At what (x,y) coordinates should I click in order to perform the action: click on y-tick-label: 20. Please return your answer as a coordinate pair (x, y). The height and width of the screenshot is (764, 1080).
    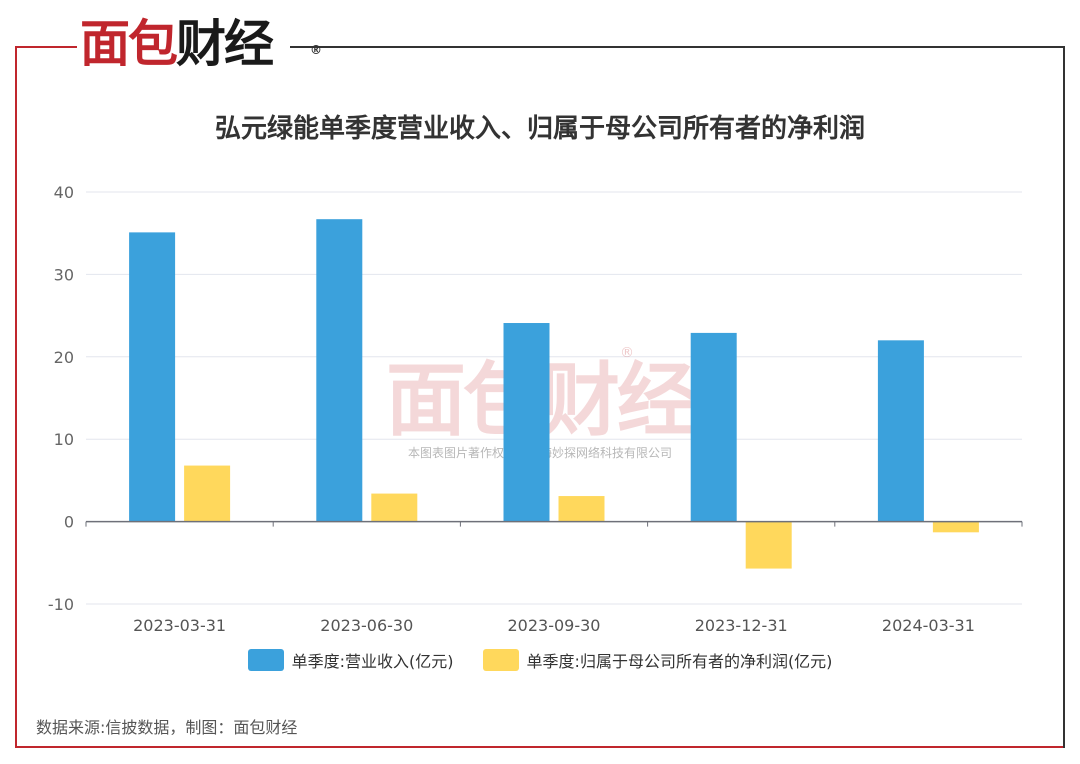
    Looking at the image, I should click on (64, 357).